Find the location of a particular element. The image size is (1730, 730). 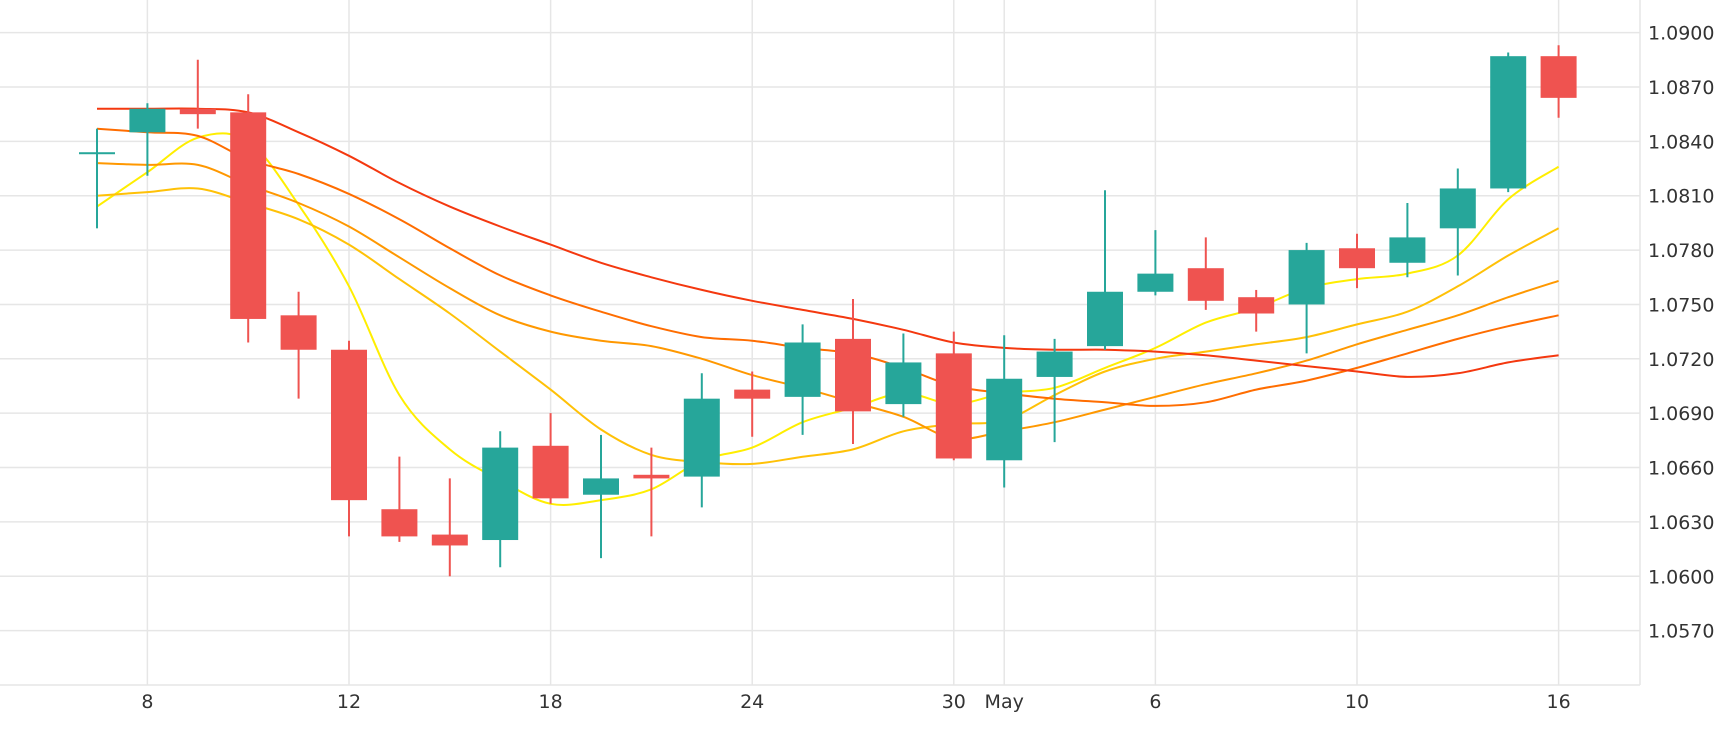

x-tick-label: 8 is located at coordinates (147, 702).